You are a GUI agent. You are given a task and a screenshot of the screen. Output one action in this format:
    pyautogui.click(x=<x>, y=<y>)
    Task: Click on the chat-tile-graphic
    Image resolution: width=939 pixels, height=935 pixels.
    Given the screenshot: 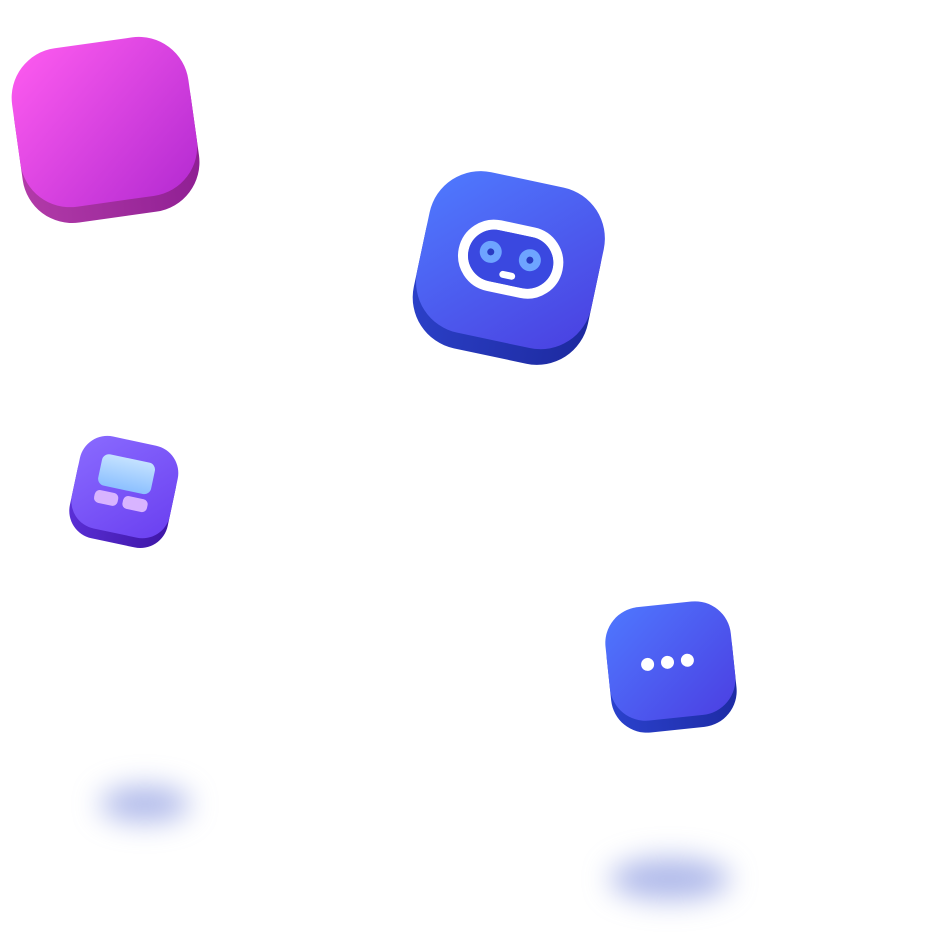 What is the action you would take?
    pyautogui.click(x=671, y=667)
    